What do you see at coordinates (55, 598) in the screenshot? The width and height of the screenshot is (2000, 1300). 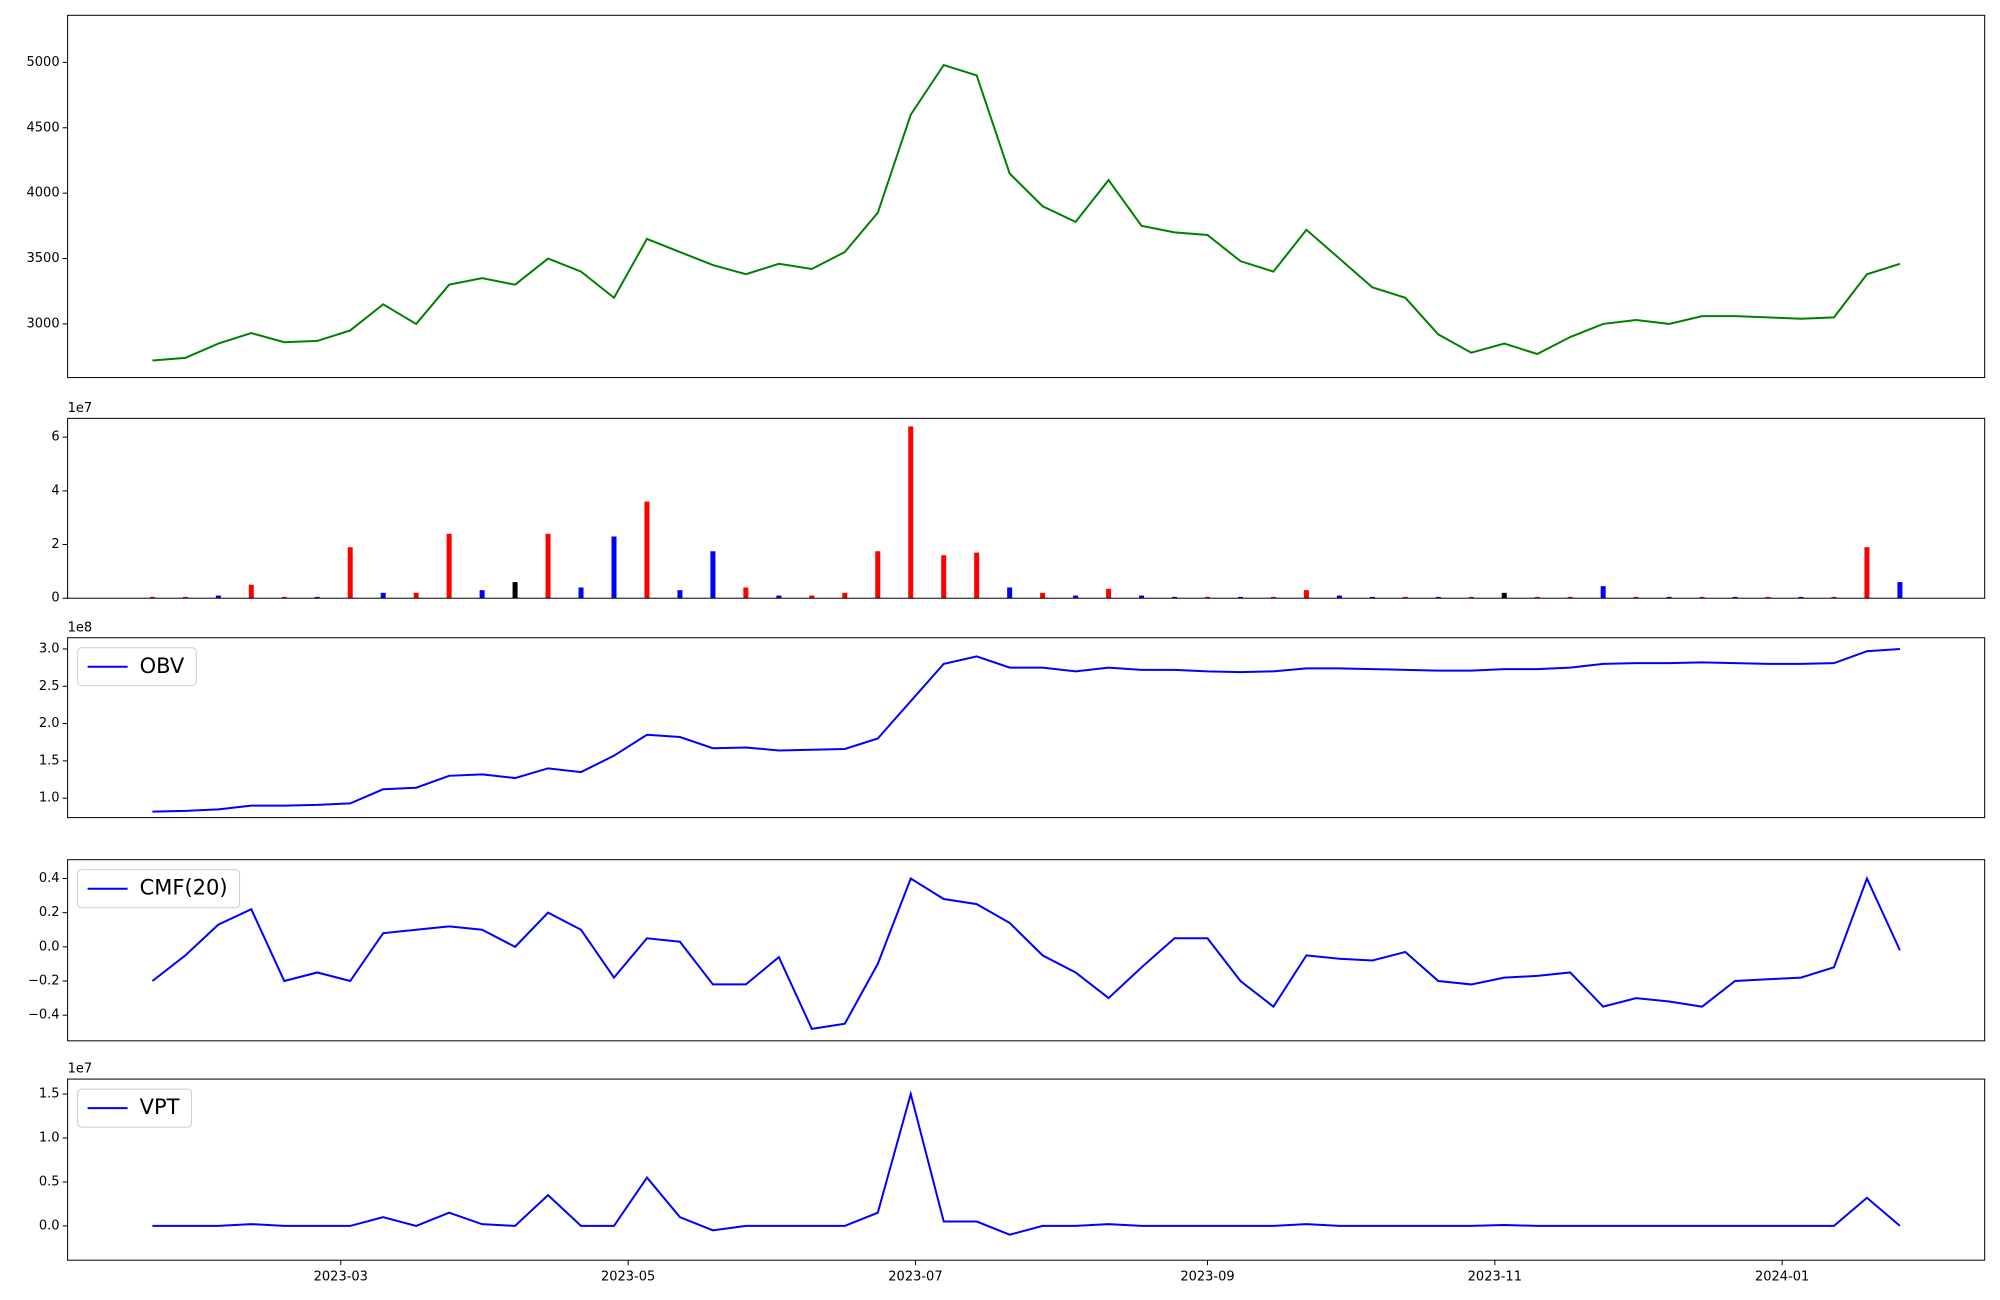 I see `y-tick-label: 0` at bounding box center [55, 598].